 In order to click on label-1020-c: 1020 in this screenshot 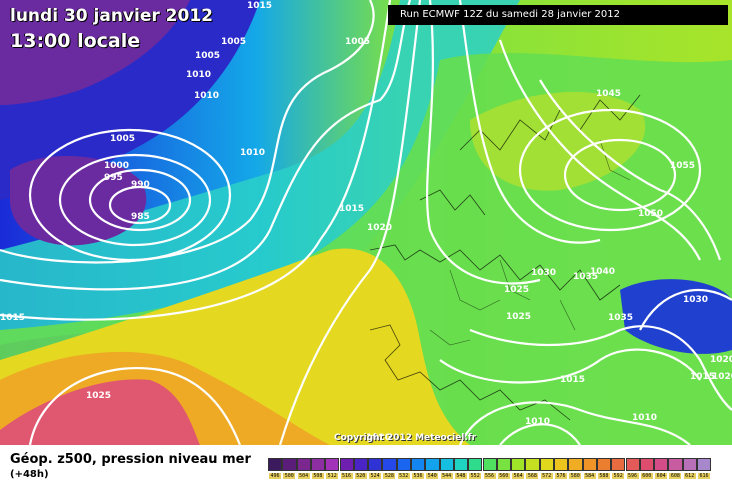, I will do `click(722, 377)`.